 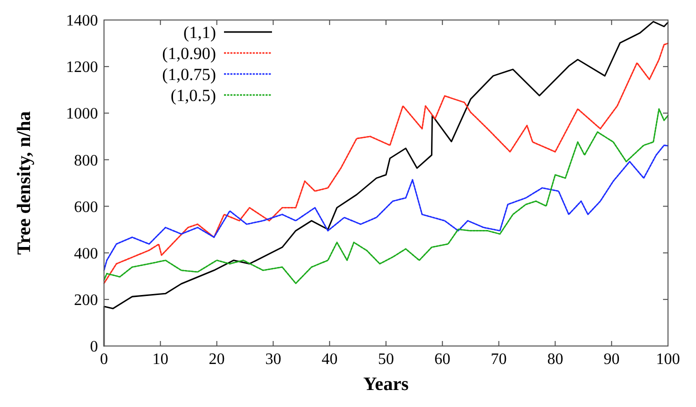 I want to click on x-tick-label: 10, so click(x=160, y=359).